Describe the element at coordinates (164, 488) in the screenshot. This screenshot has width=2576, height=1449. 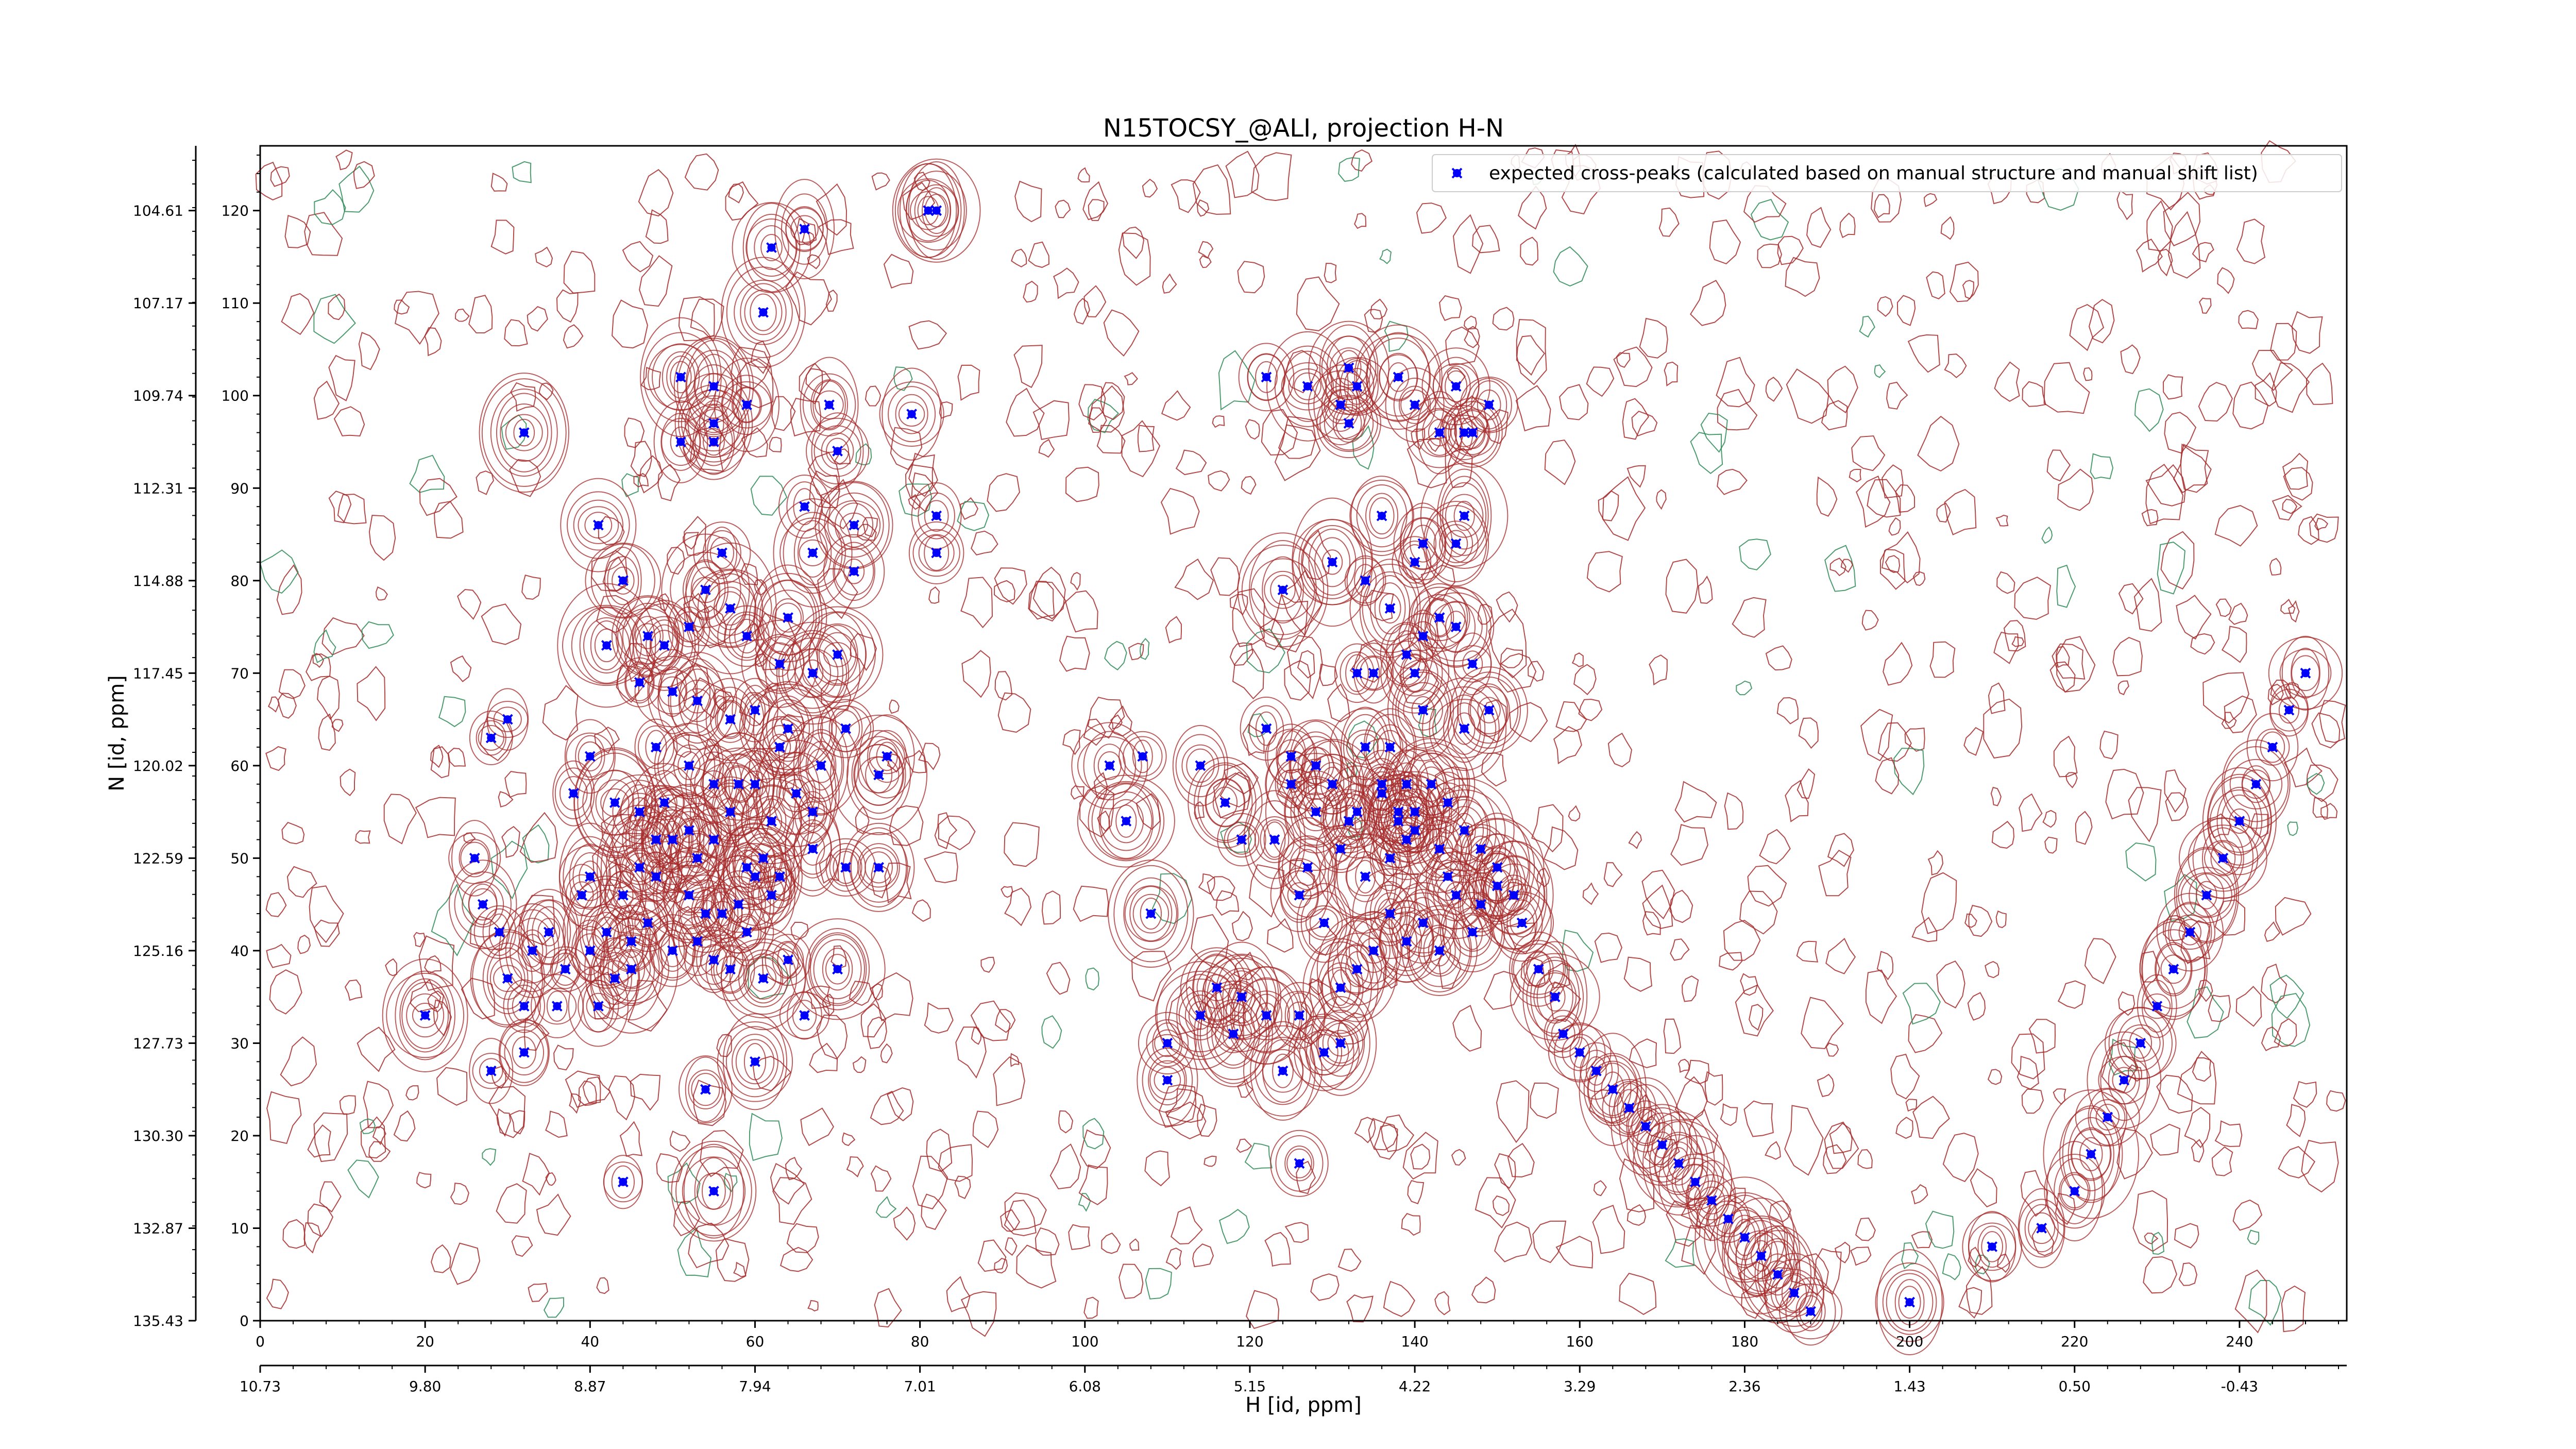
I see `secondary-y-tick: 112.31` at that location.